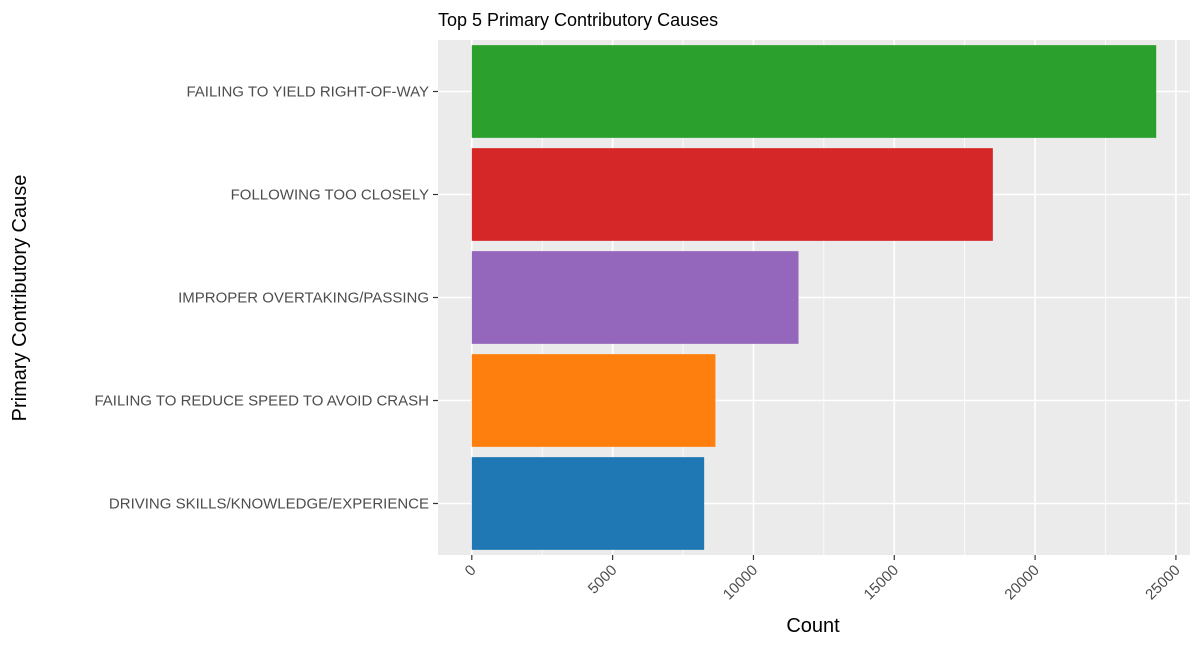  What do you see at coordinates (882, 583) in the screenshot?
I see `x-tick-label: 15000` at bounding box center [882, 583].